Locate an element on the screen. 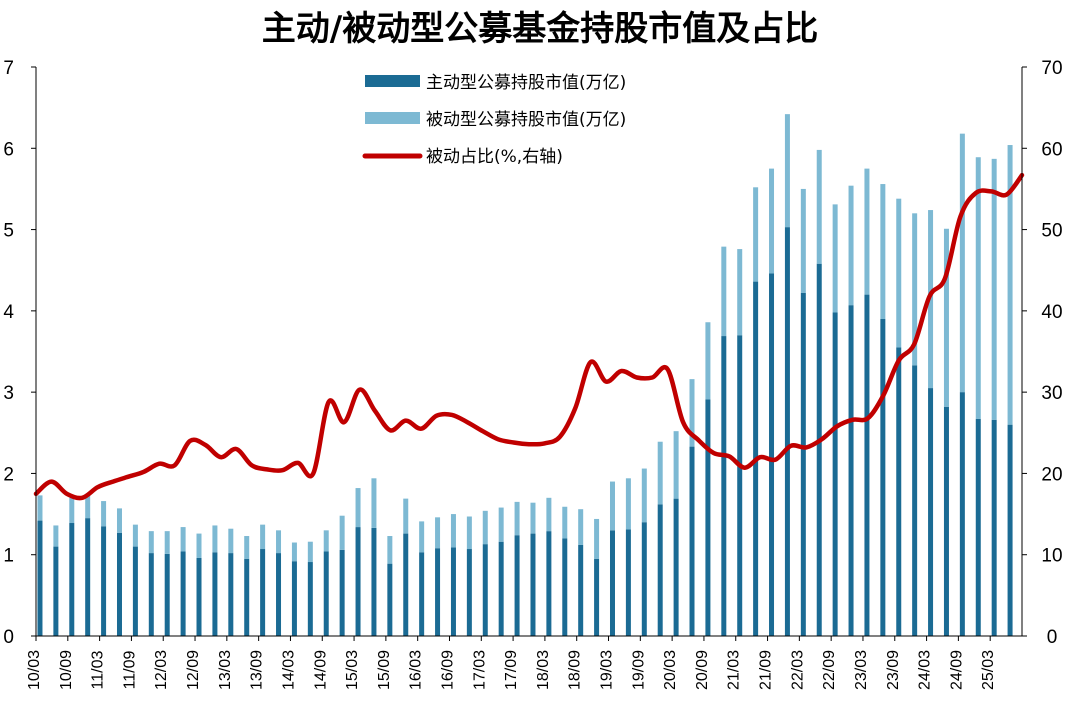  x-tick-label: 15/03 is located at coordinates (352, 670).